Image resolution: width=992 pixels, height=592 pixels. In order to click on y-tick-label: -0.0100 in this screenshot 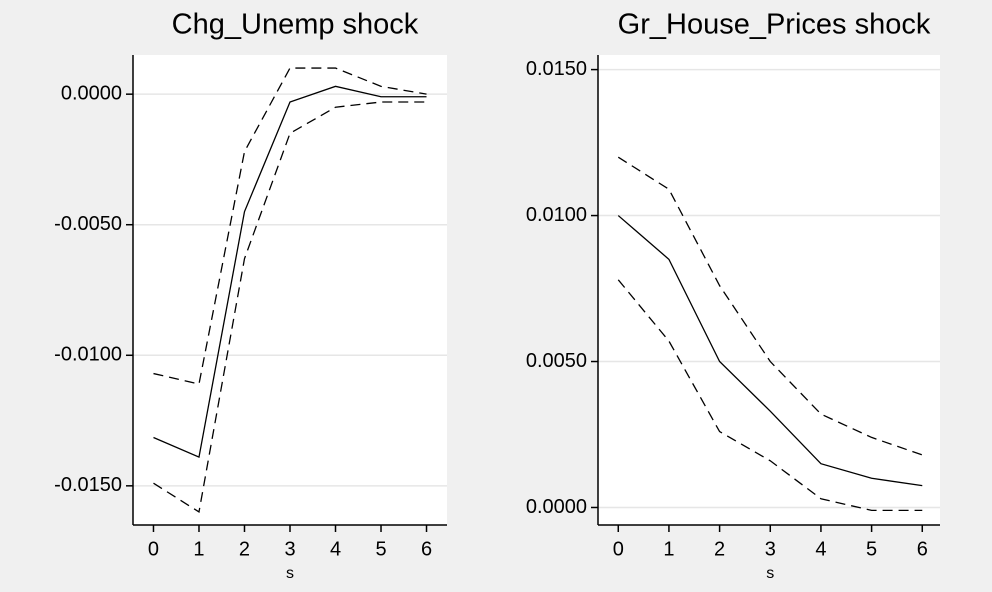, I will do `click(88, 355)`.